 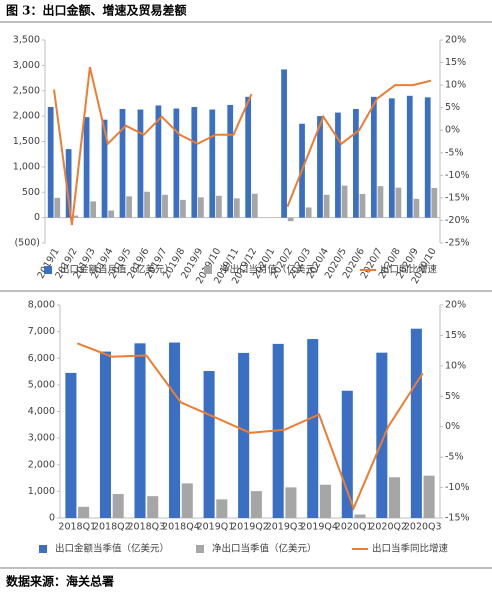 What do you see at coordinates (410, 549) in the screenshot?
I see `legend-label: 出口当季同比增速` at bounding box center [410, 549].